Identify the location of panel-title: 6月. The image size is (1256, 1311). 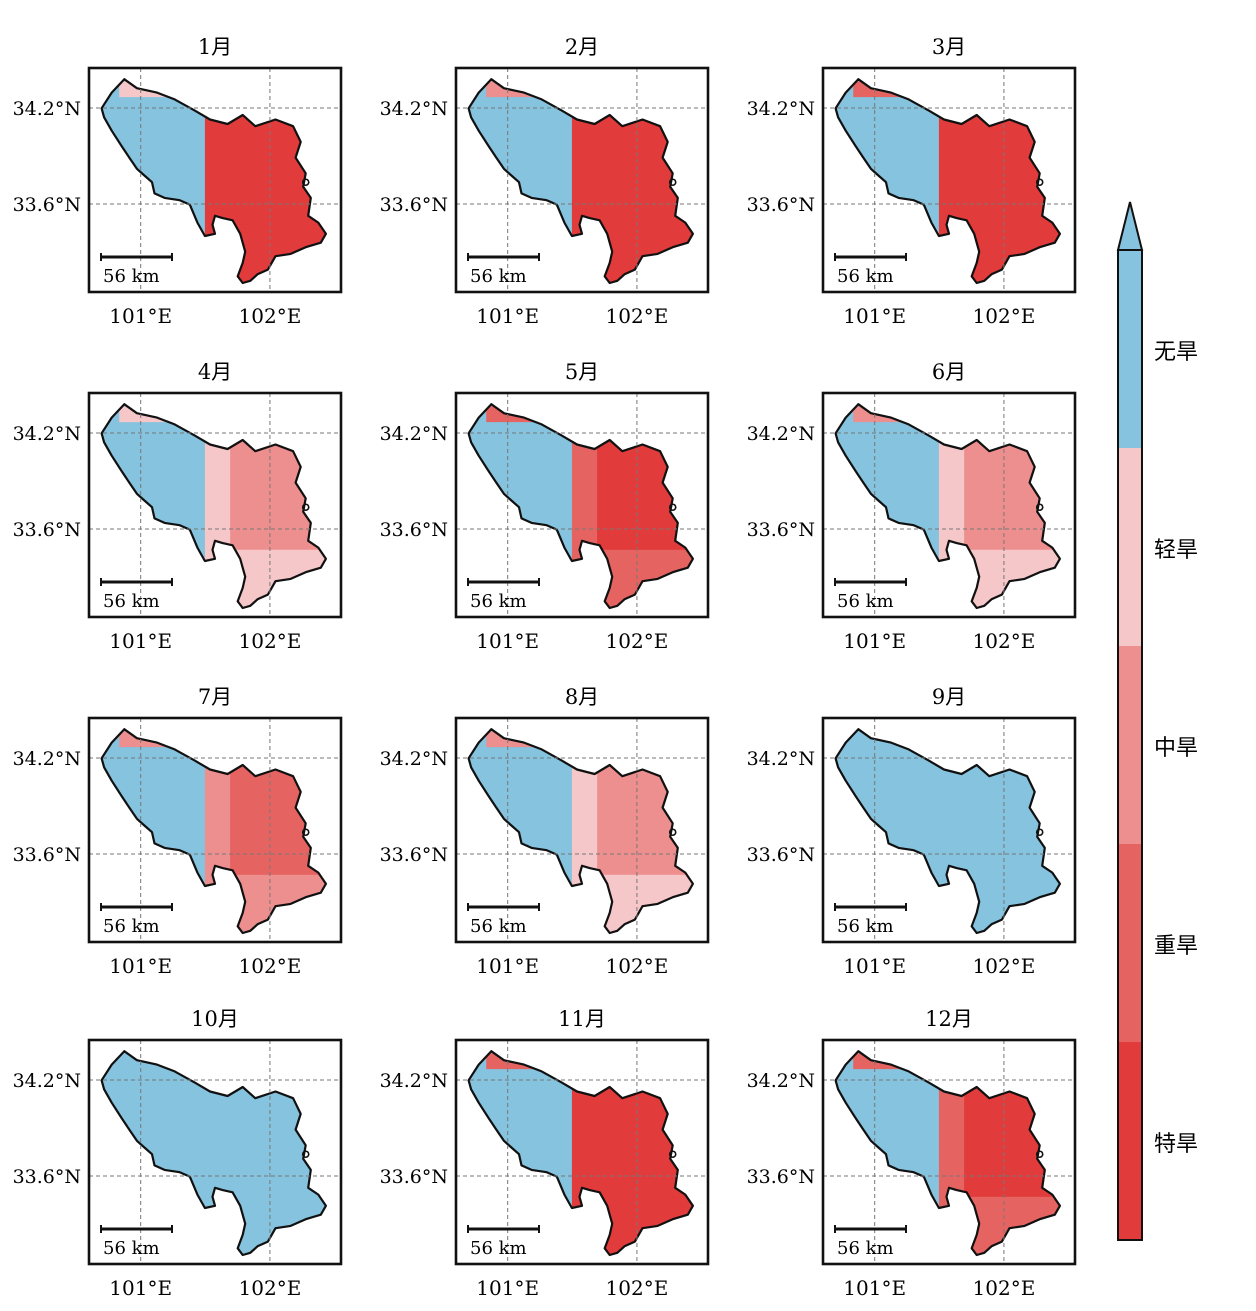
(949, 372).